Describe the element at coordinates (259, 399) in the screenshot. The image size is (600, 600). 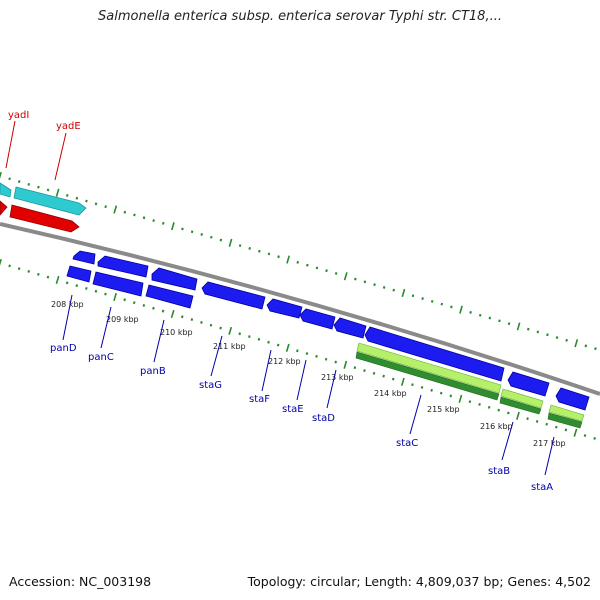
I see `gene-label-staF: staF` at that location.